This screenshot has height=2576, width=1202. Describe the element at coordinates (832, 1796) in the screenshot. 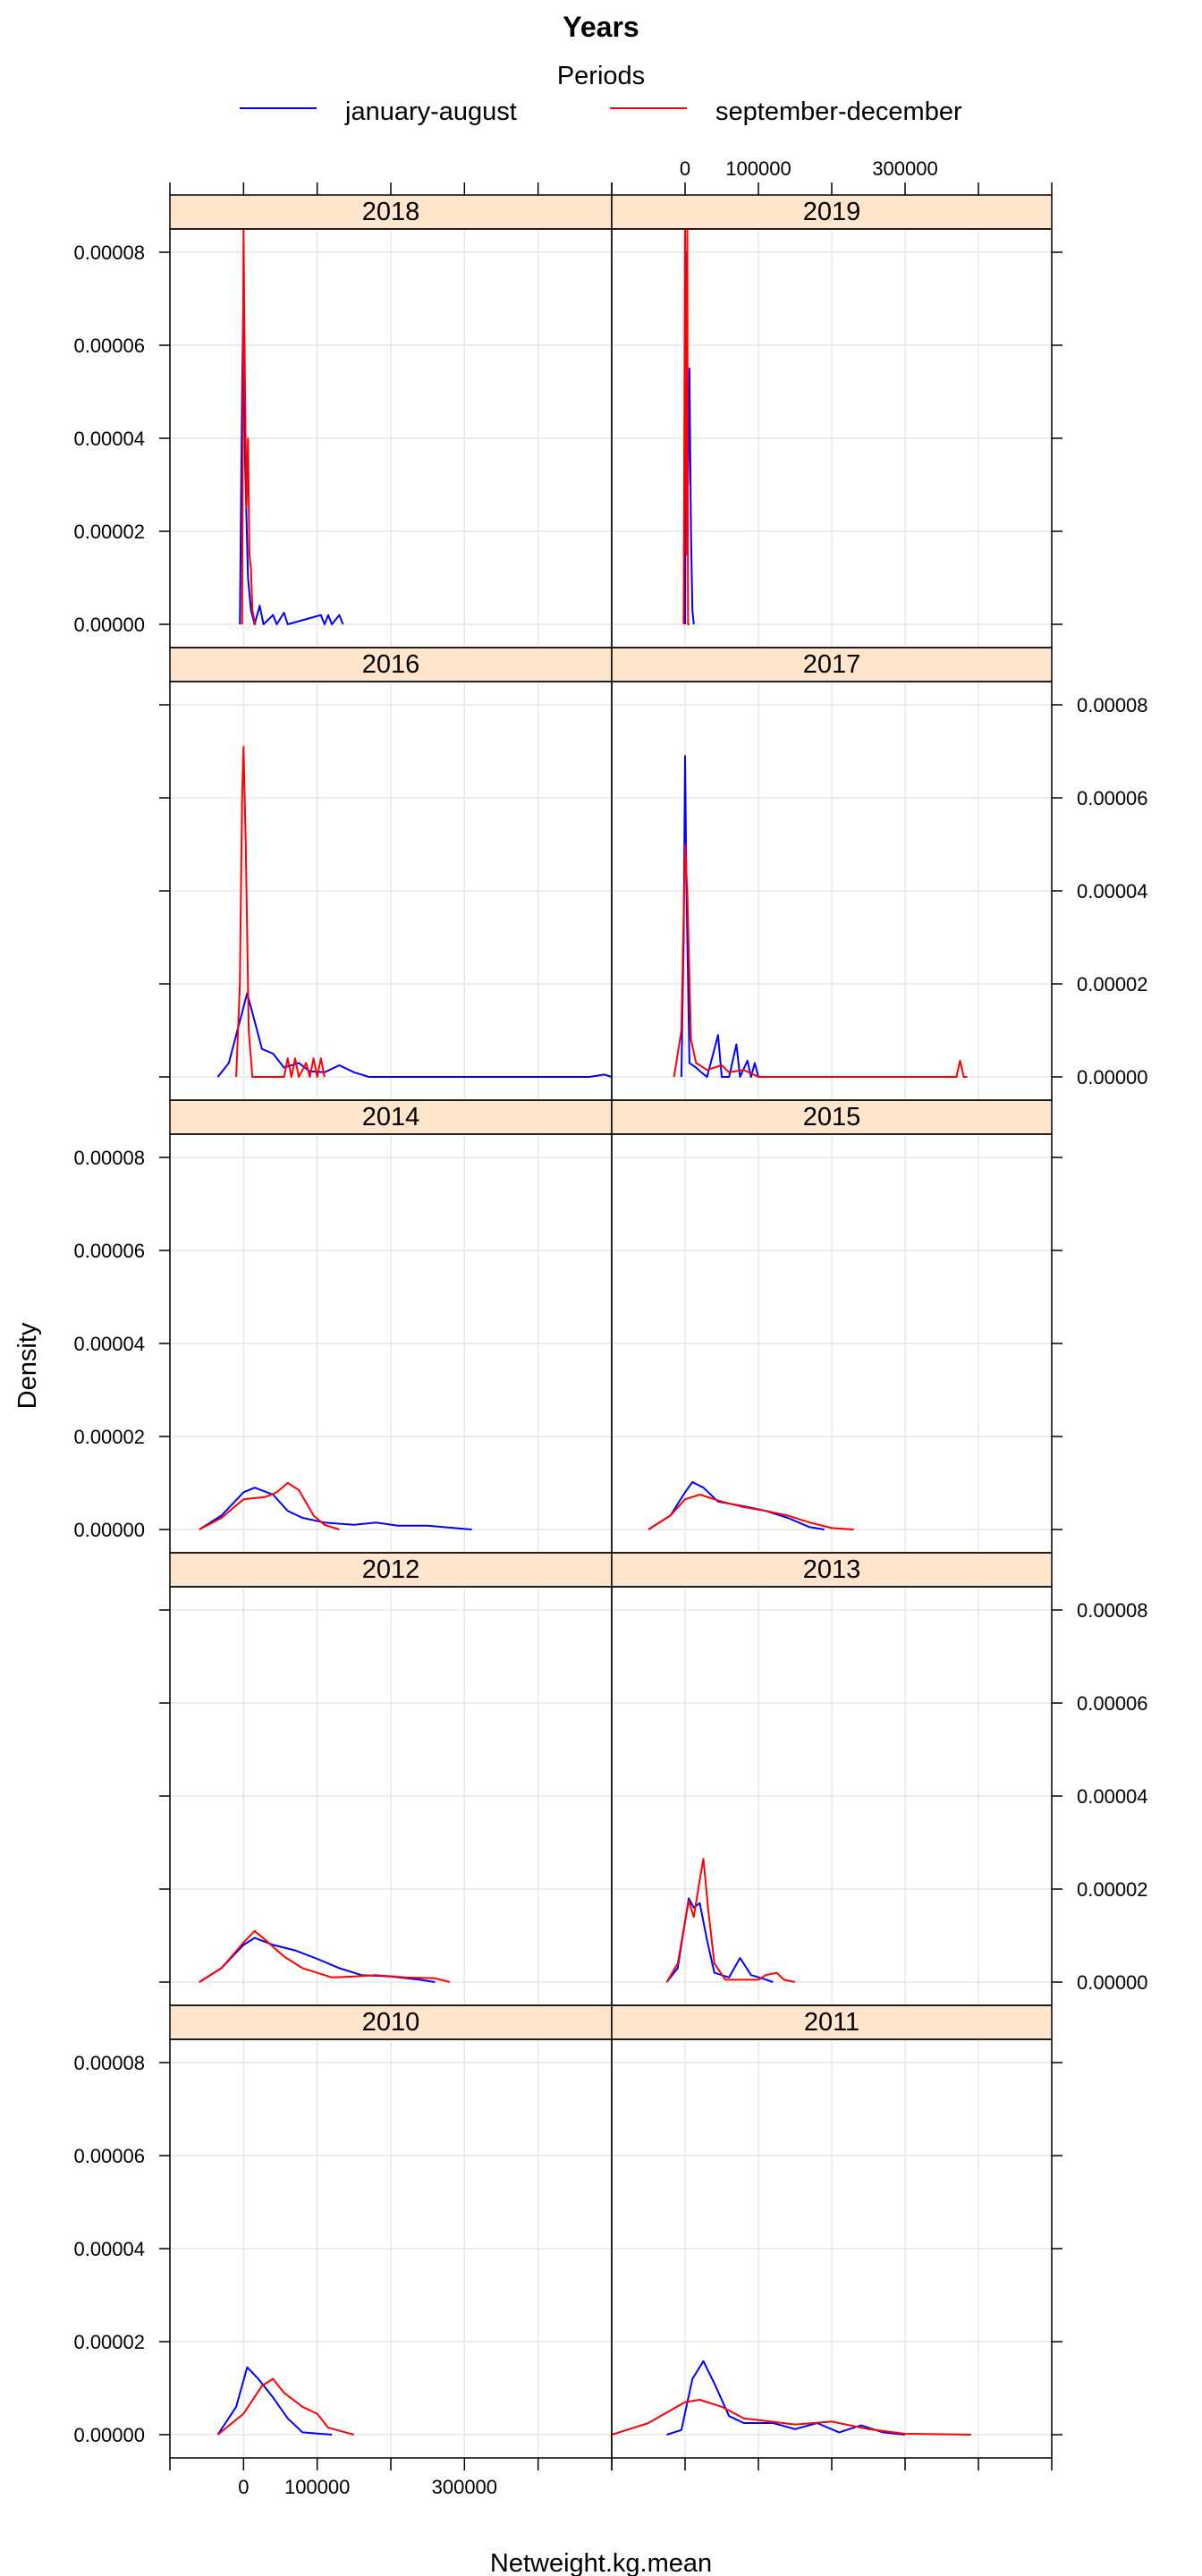

I see `grid-2013` at that location.